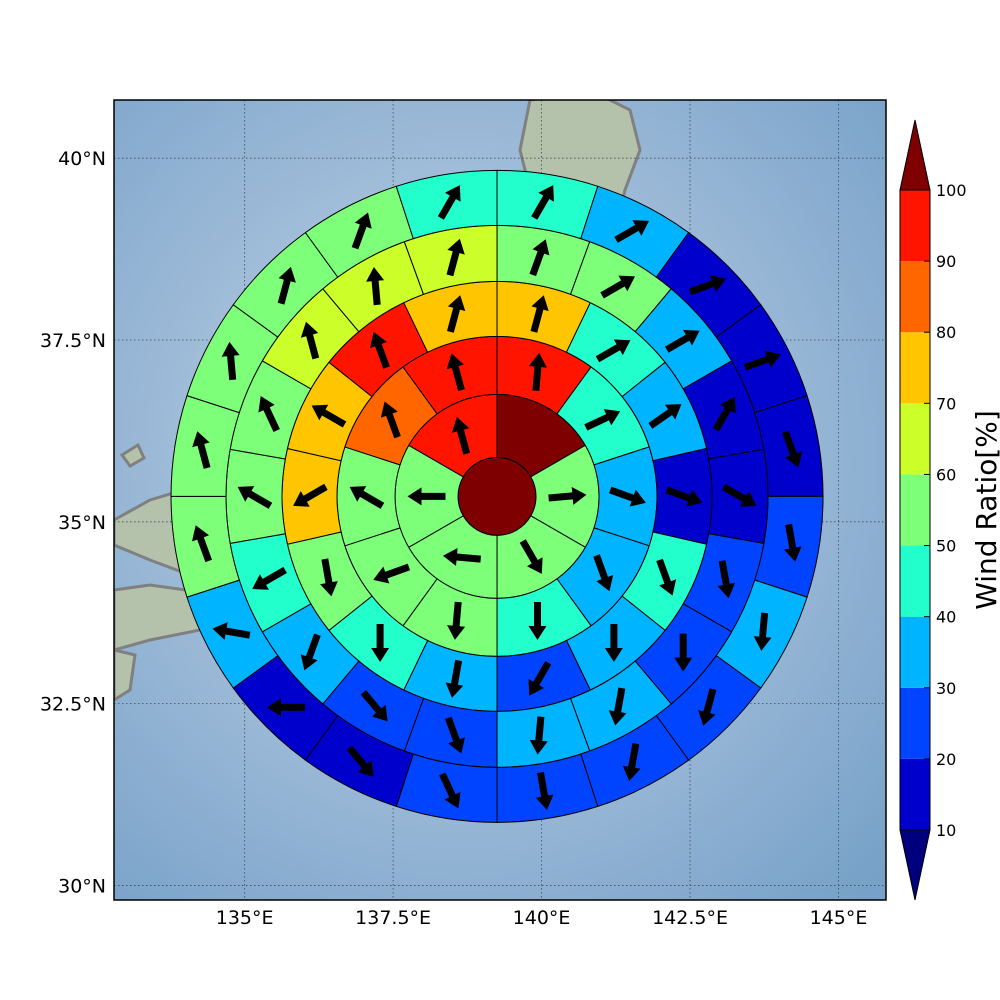 The image size is (1000, 1000). I want to click on x-tick-label: 135°E, so click(245, 918).